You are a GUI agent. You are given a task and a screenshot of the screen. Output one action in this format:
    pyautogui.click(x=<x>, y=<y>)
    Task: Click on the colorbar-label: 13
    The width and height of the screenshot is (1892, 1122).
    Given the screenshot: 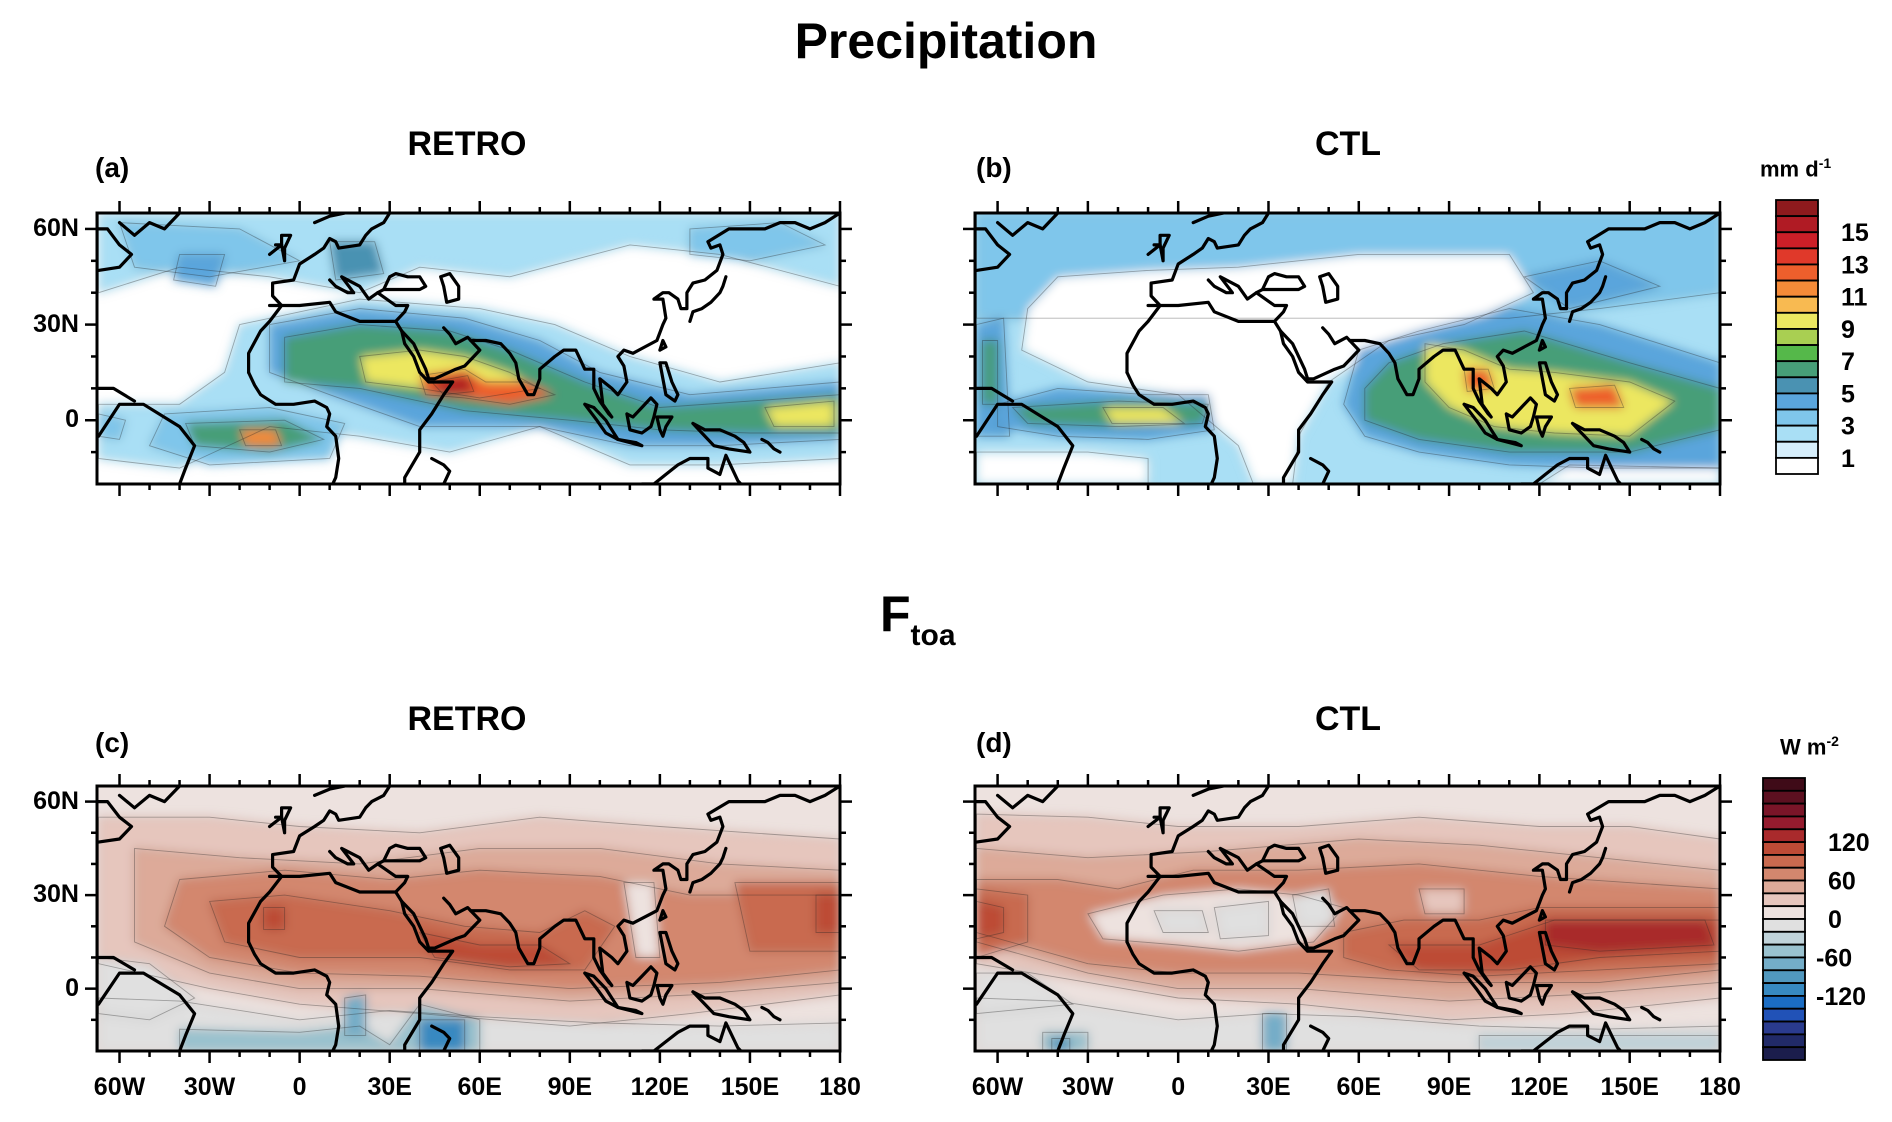 What is the action you would take?
    pyautogui.click(x=1855, y=265)
    